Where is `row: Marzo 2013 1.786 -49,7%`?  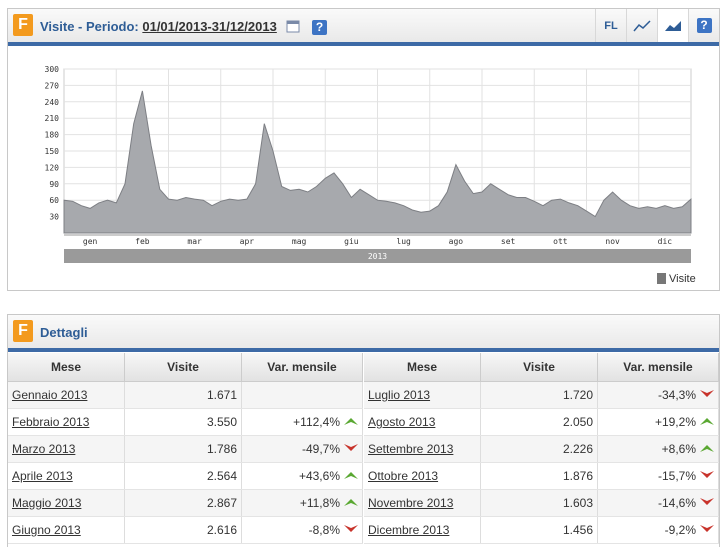
row: Marzo 2013 1.786 -49,7% is located at coordinates (185, 449).